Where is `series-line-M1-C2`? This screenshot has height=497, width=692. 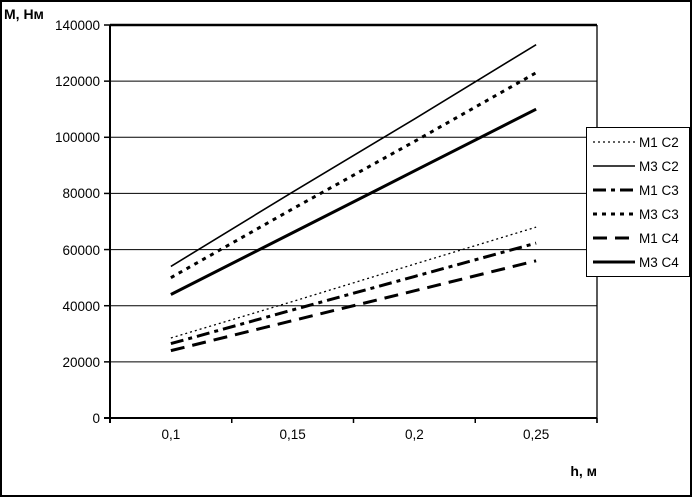
series-line-M1-C2 is located at coordinates (353, 282).